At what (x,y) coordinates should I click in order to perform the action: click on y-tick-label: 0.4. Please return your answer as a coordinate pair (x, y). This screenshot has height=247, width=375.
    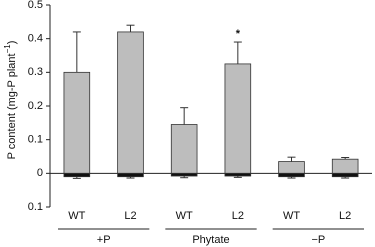
    Looking at the image, I should click on (35, 39).